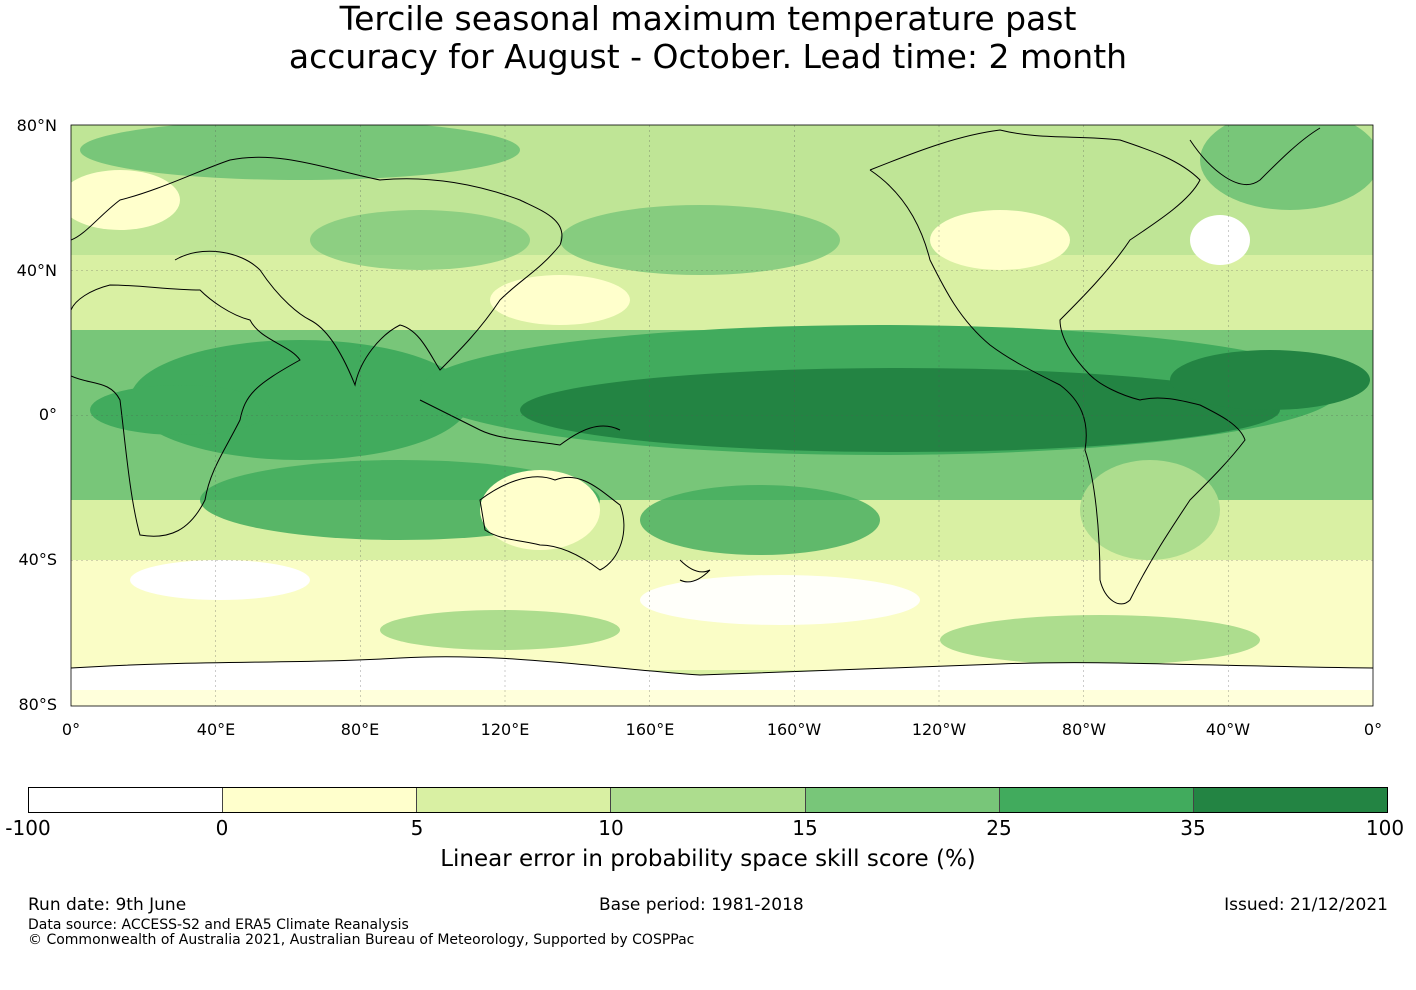 This screenshot has height=990, width=1416. I want to click on lat-label: 80°N, so click(37, 125).